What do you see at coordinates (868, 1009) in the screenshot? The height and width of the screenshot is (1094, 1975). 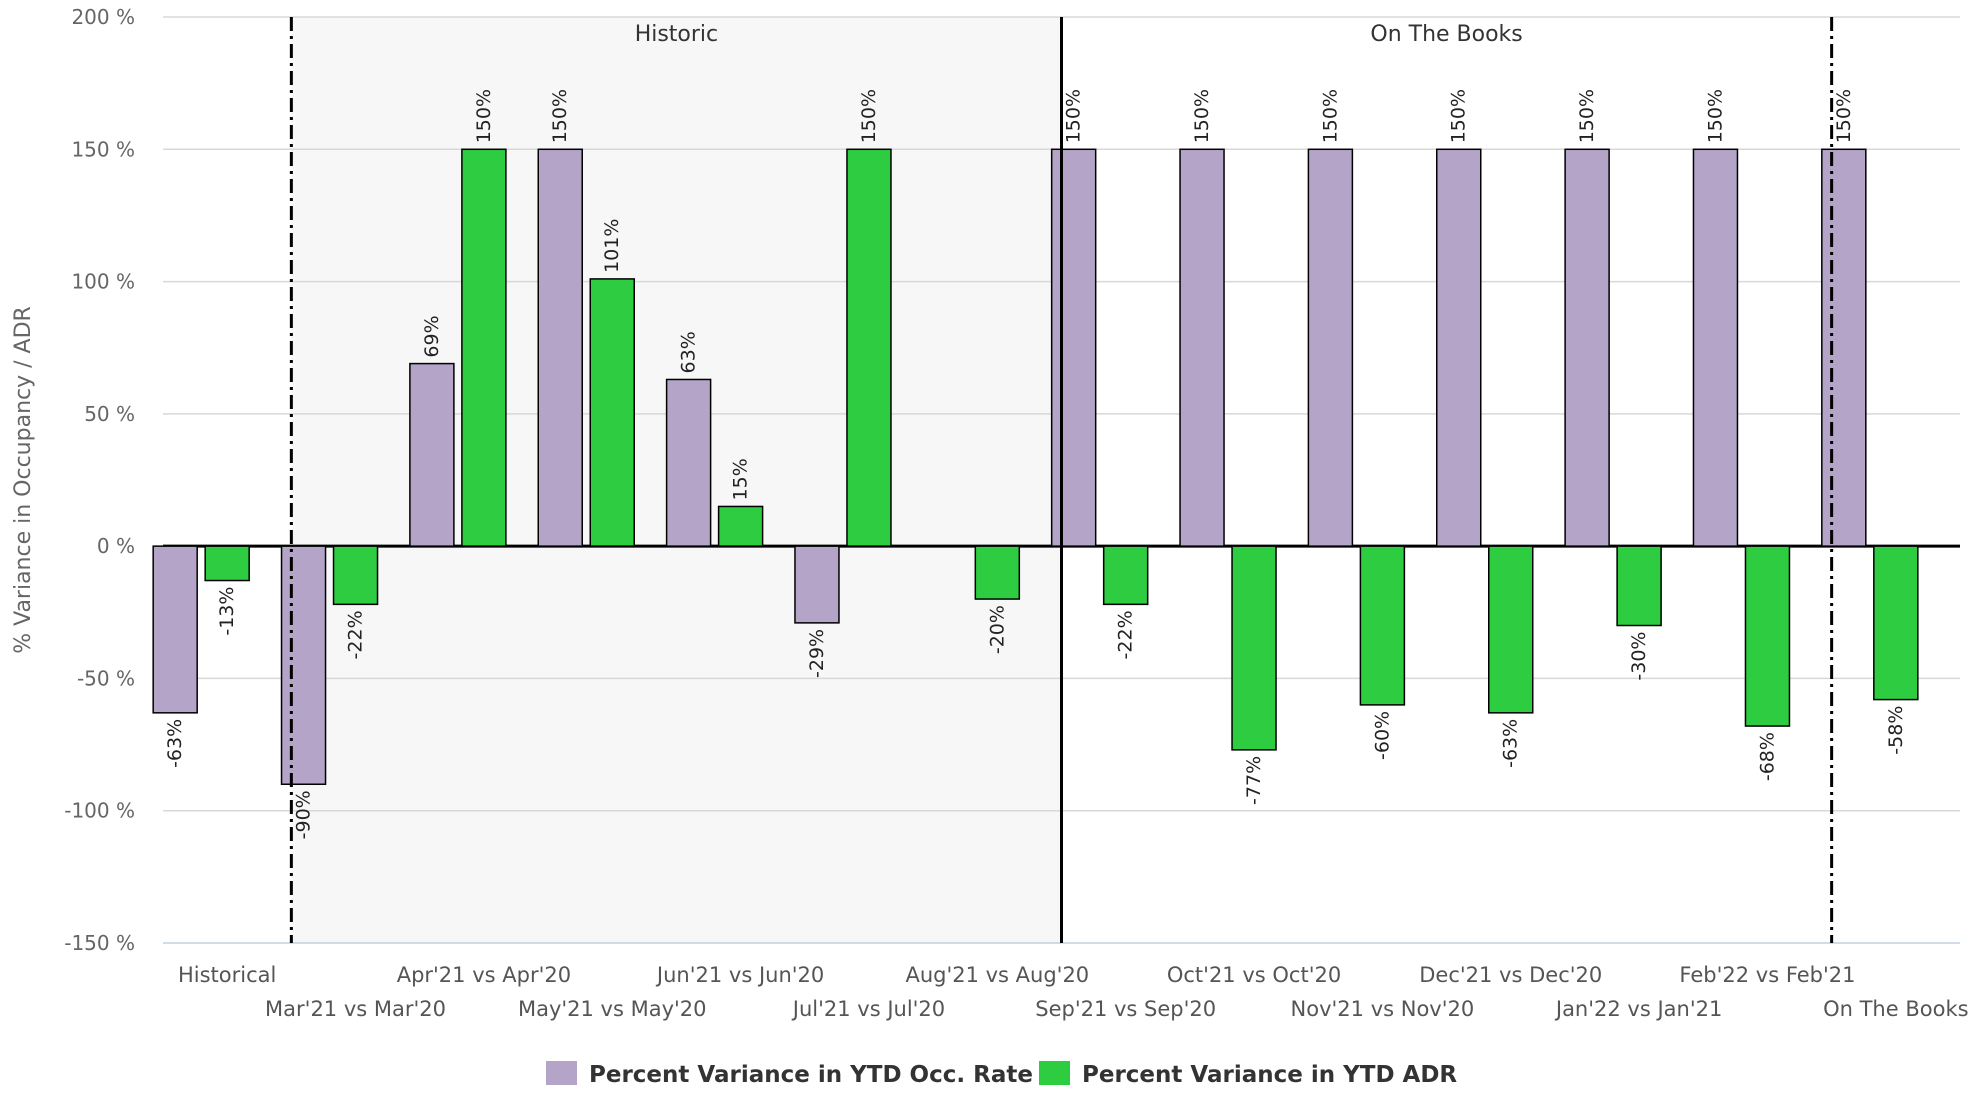 I see `x-tick-label: Jul'21 vs Jul'20` at bounding box center [868, 1009].